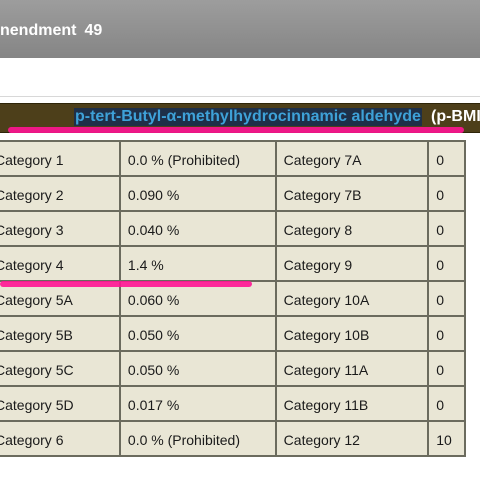 This screenshot has height=480, width=480. Describe the element at coordinates (352, 403) in the screenshot. I see `category-cell: Category 11B` at that location.